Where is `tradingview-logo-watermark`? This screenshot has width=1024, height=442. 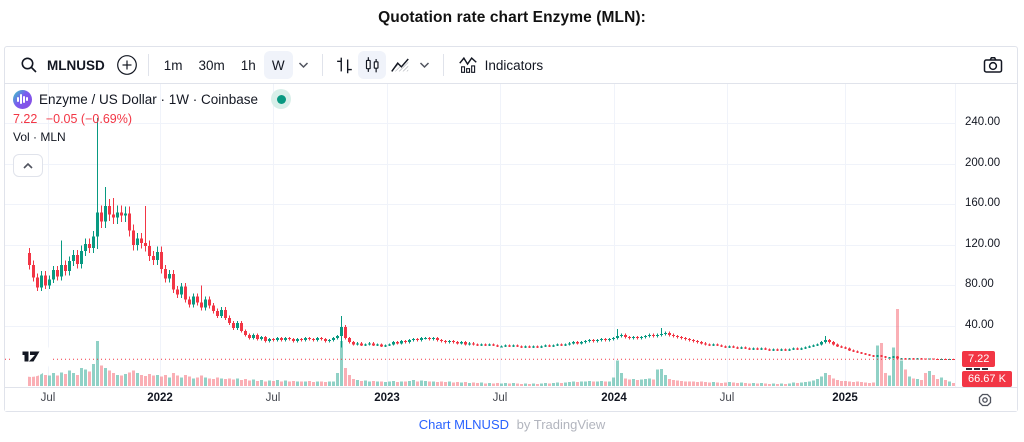
tradingview-logo-watermark is located at coordinates (31, 357).